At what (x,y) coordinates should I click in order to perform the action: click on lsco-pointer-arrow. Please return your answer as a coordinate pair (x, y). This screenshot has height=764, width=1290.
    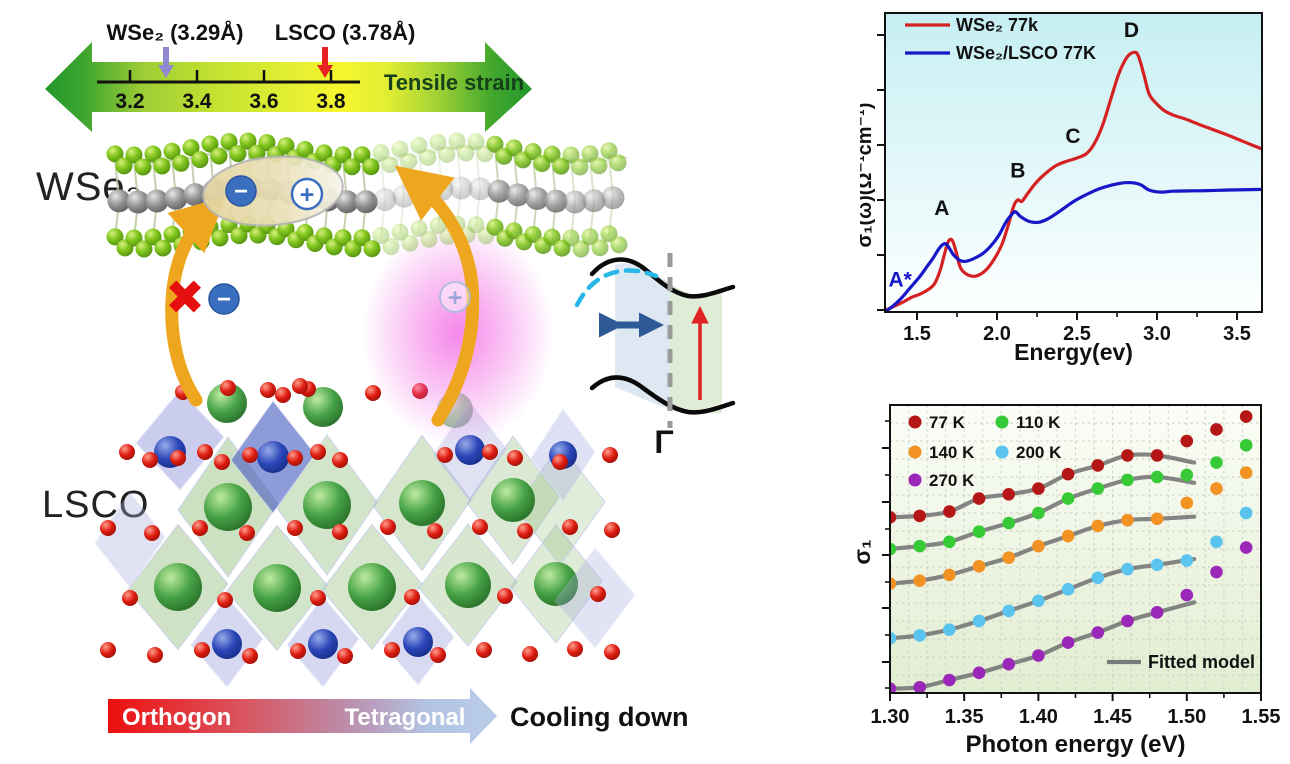
    Looking at the image, I should click on (325, 62).